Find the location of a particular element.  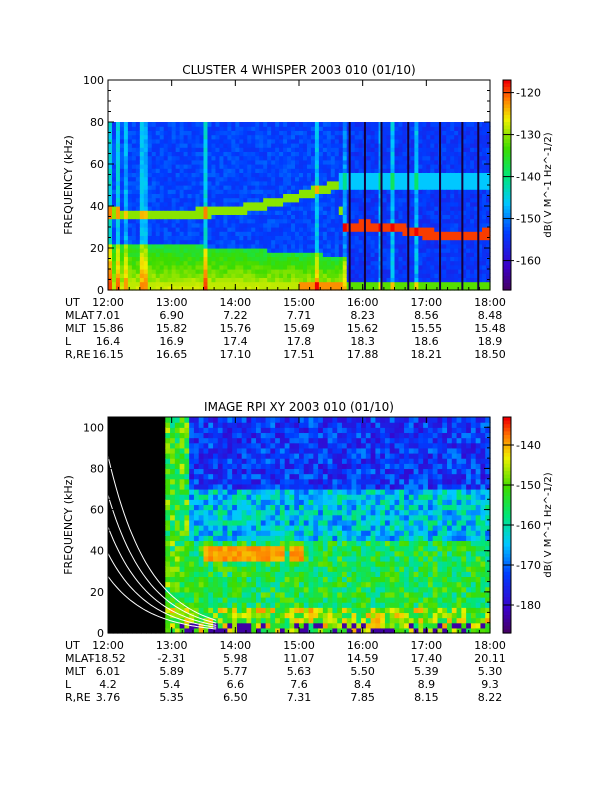

ephemeris-value: 17.4 is located at coordinates (235, 341).